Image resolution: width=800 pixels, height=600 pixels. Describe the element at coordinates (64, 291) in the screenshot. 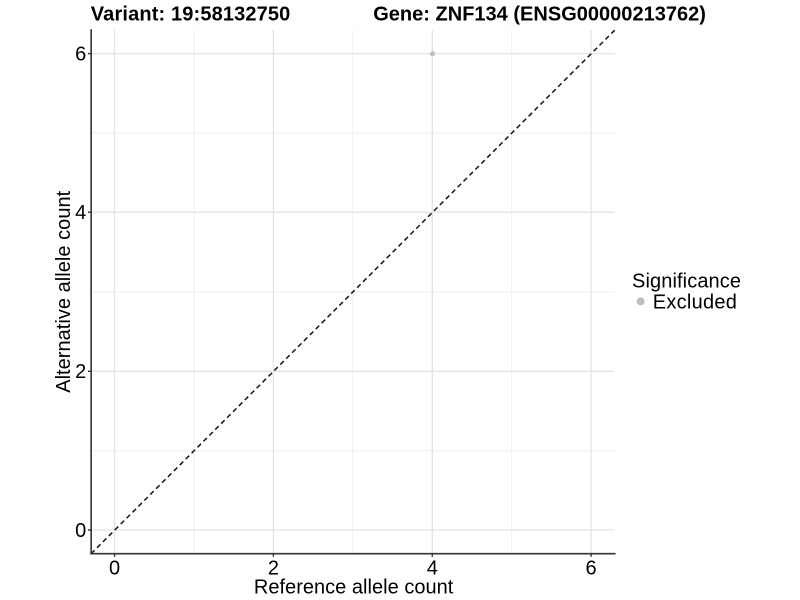

I see `svg-text: Alternative allele count` at that location.